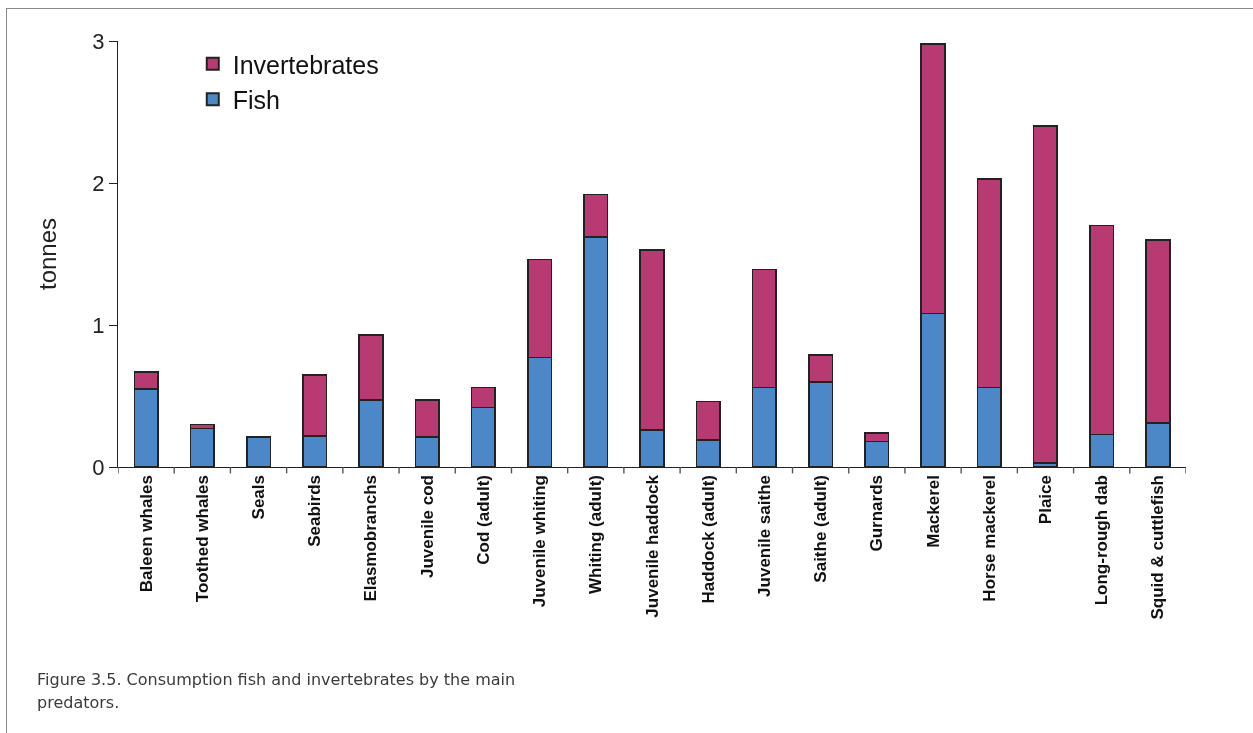  What do you see at coordinates (1158, 547) in the screenshot?
I see `x-tick-label: Squid & cuttlefish` at bounding box center [1158, 547].